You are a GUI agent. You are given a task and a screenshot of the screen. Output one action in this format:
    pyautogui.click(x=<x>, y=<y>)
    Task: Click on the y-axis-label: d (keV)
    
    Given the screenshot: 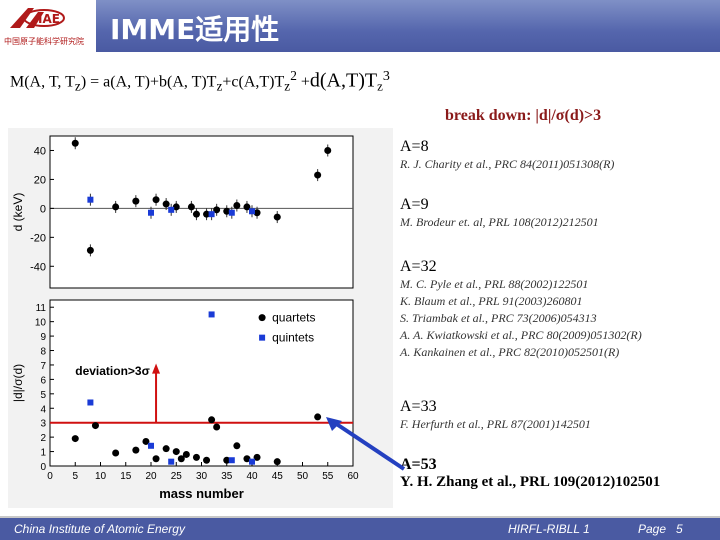 What is the action you would take?
    pyautogui.click(x=18, y=212)
    